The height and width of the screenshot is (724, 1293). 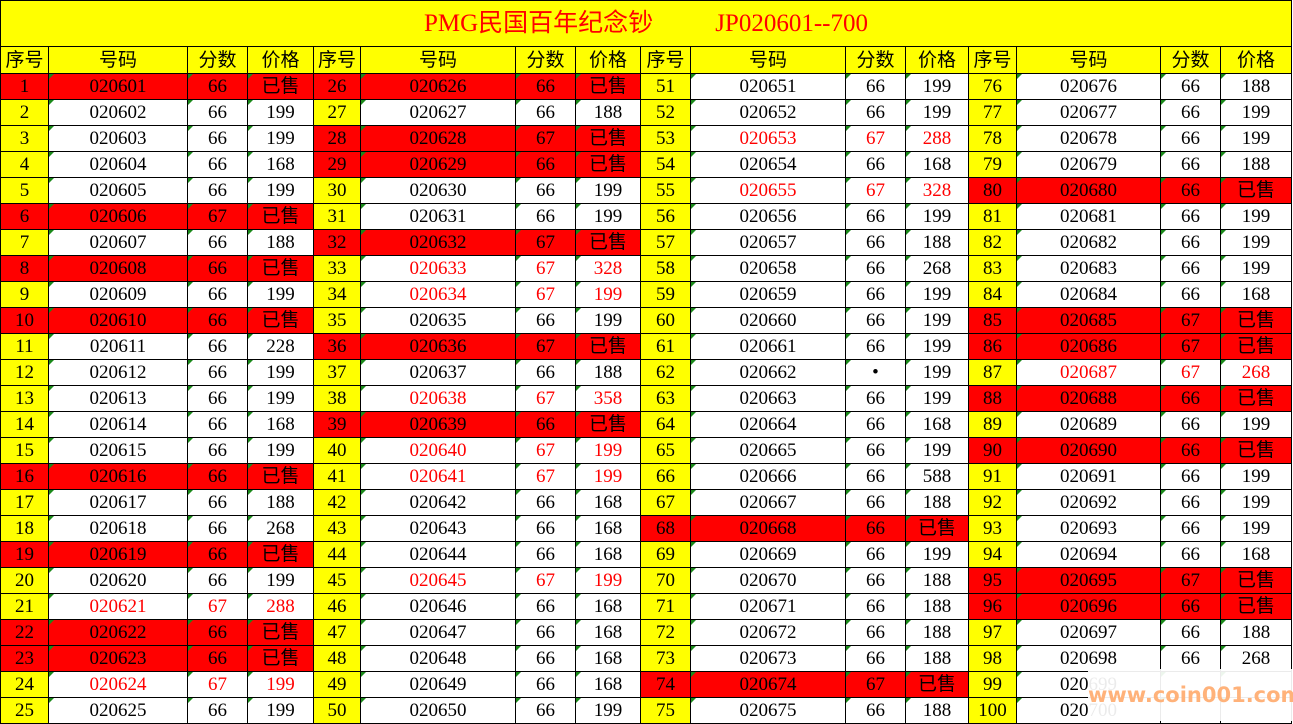 I want to click on cell-seq: 49, so click(x=337, y=684).